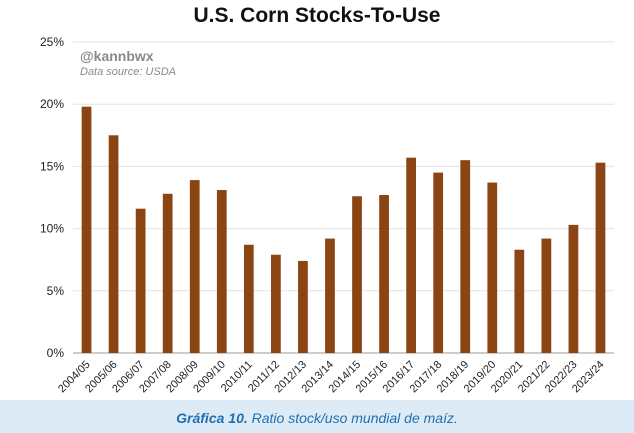 Image resolution: width=634 pixels, height=433 pixels. I want to click on author-handle: @kannbwx, so click(117, 56).